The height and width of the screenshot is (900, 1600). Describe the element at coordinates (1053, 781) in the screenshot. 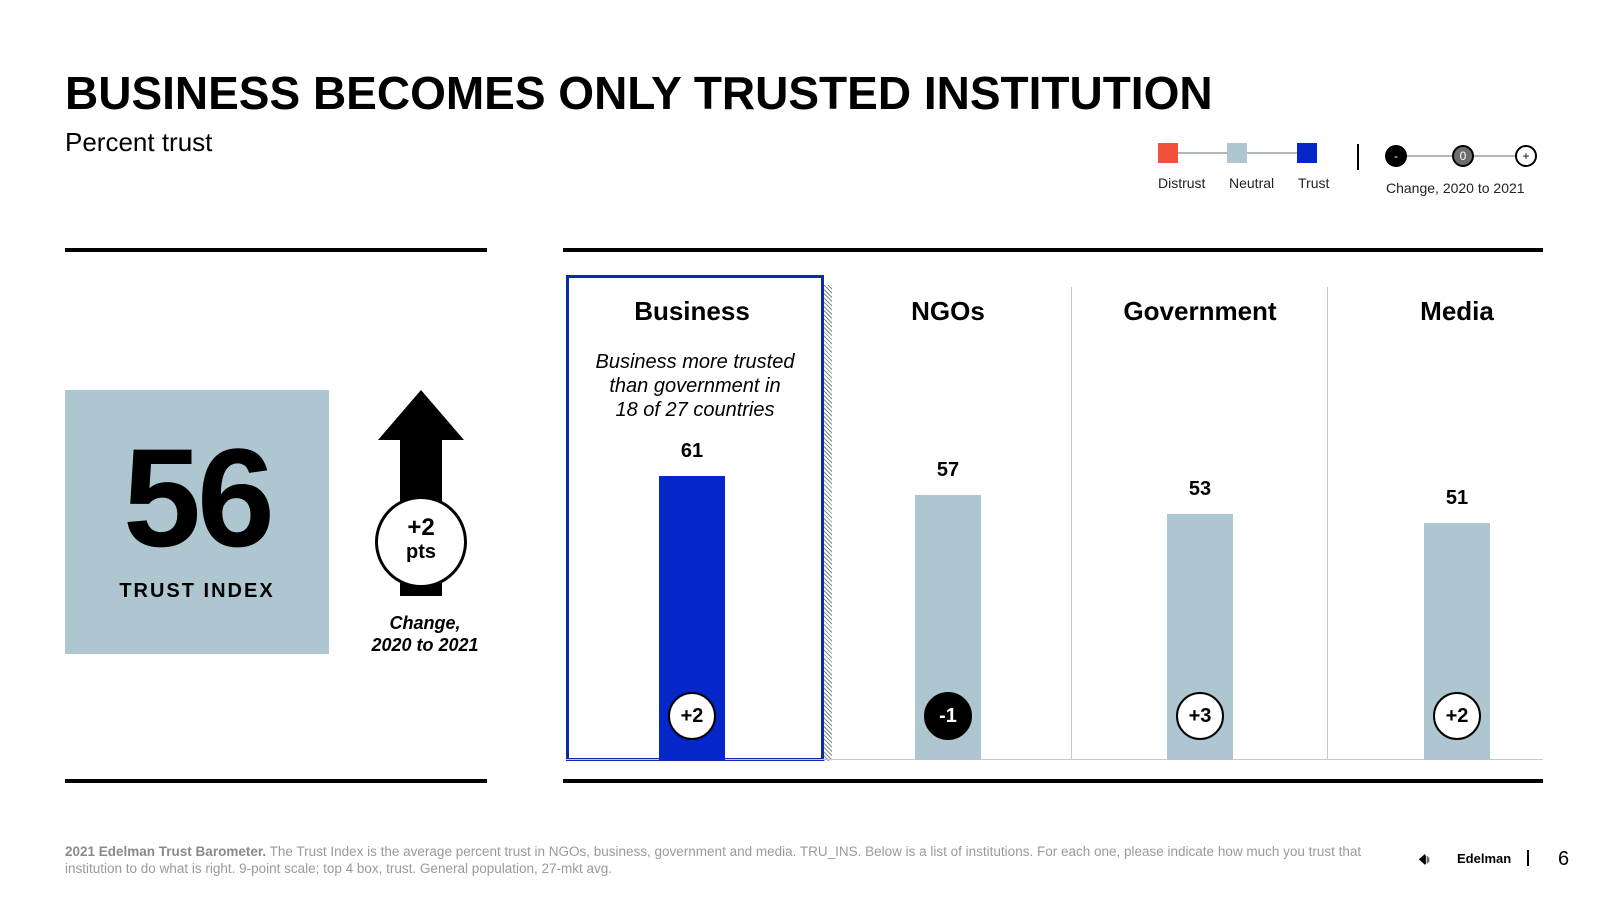

I see `right-bottom-rule` at that location.